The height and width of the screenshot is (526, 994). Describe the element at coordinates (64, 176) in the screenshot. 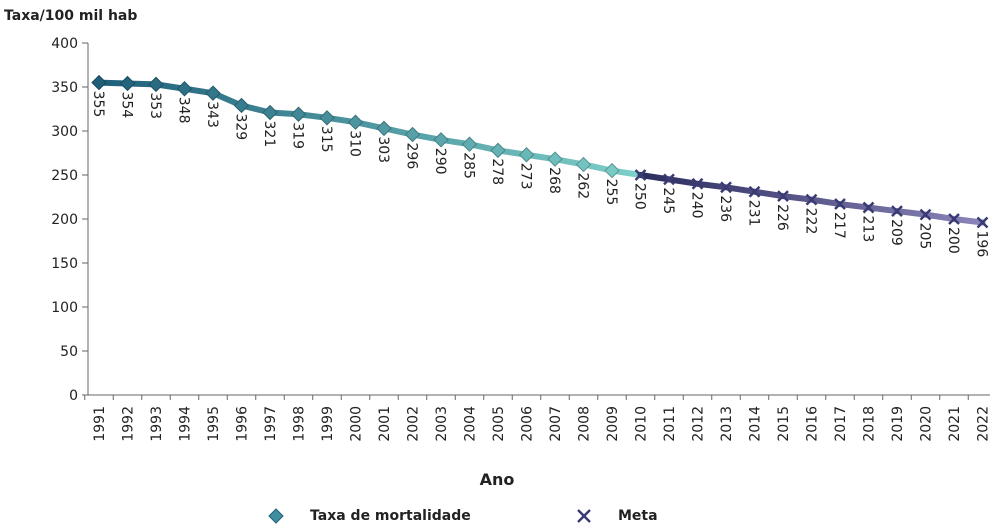

I see `y-tick-label: 250` at that location.